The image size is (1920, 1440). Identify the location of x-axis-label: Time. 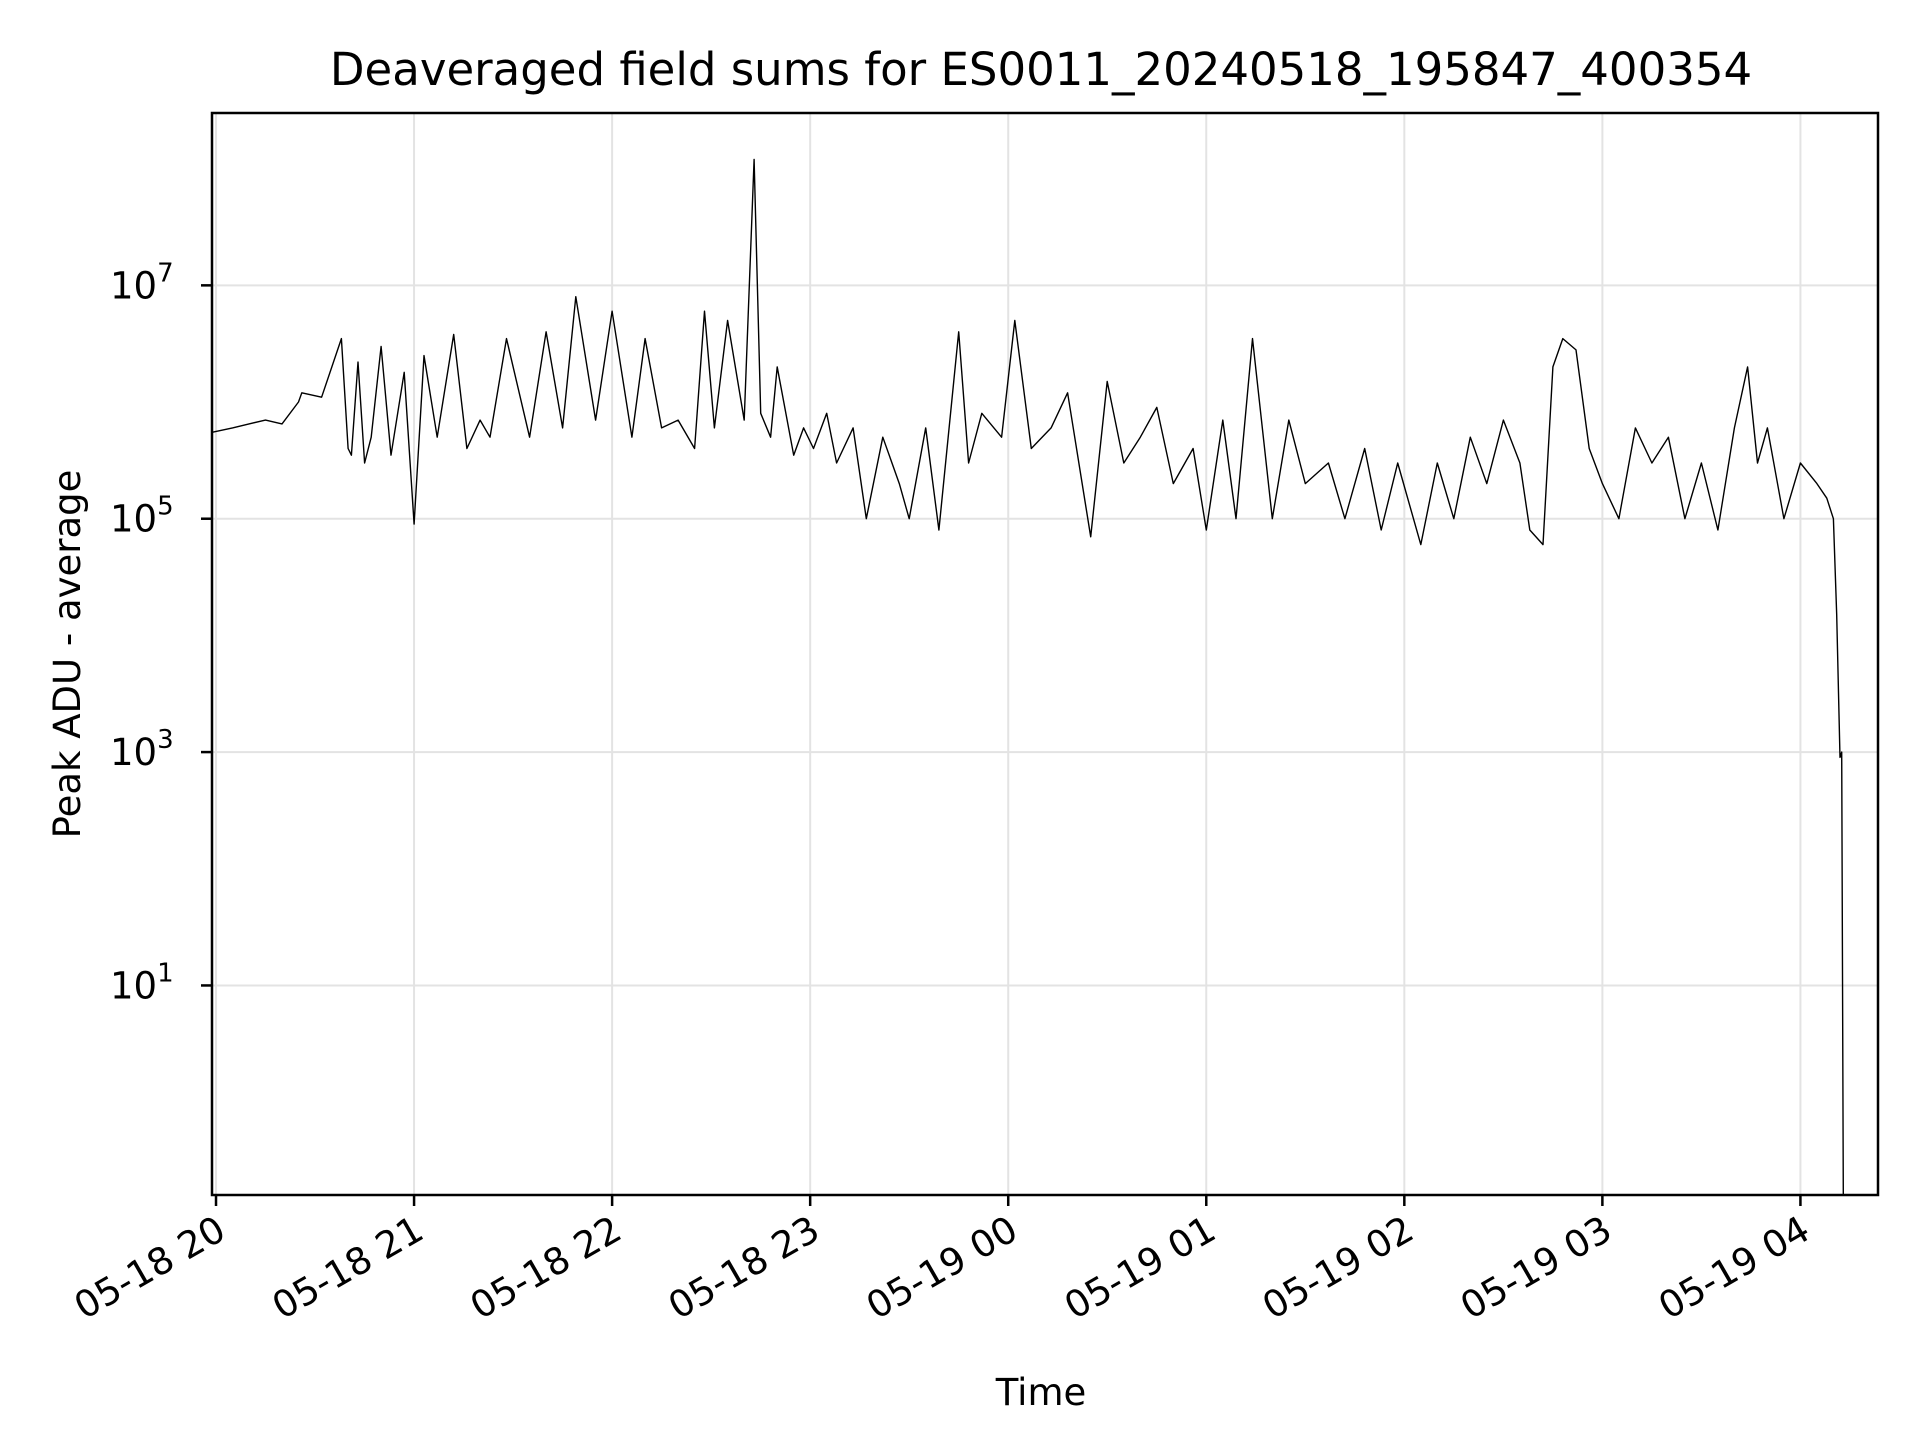
(1041, 1392).